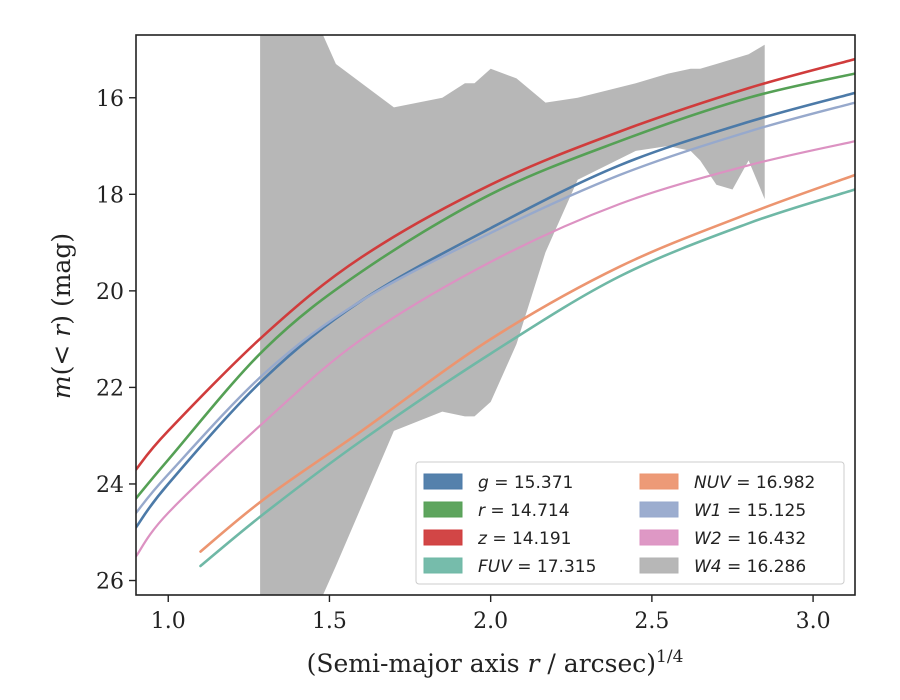  I want to click on y-tick-label: 24, so click(110, 485).